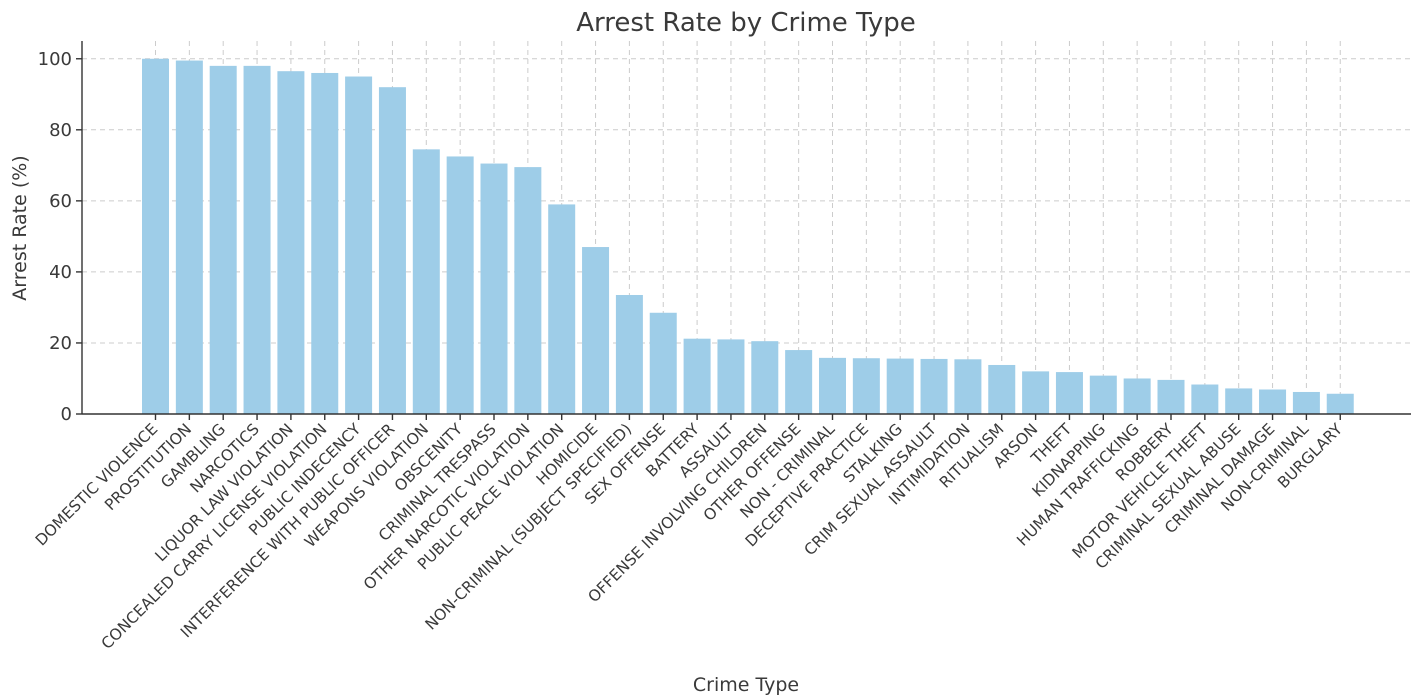  What do you see at coordinates (20, 227) in the screenshot?
I see `y-axis-label: Arrest Rate (%)` at bounding box center [20, 227].